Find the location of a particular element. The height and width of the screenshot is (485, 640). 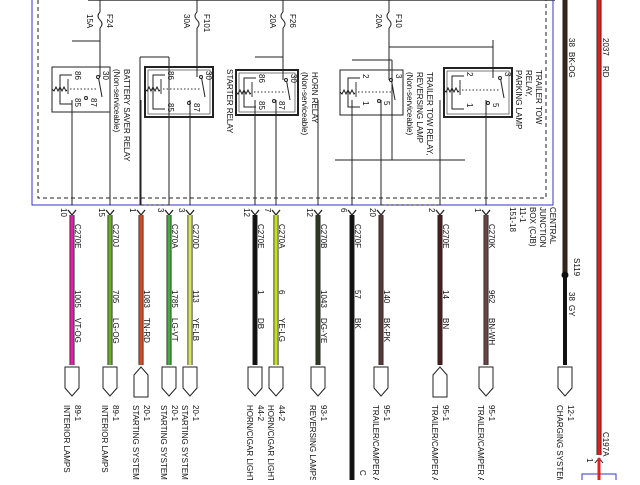

destination-label: CHARGING SYSTEM is located at coordinates (559, 444).